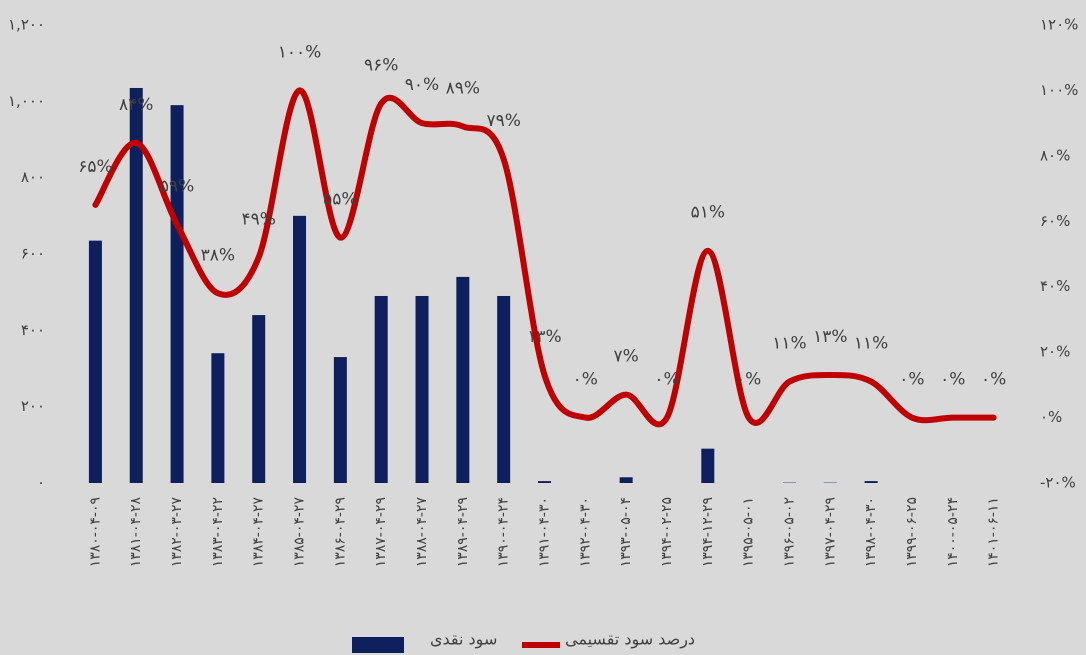 The height and width of the screenshot is (655, 1086). I want to click on x-tick-label: ۱۳۹۱-۰۴-۳۰, so click(545, 532).